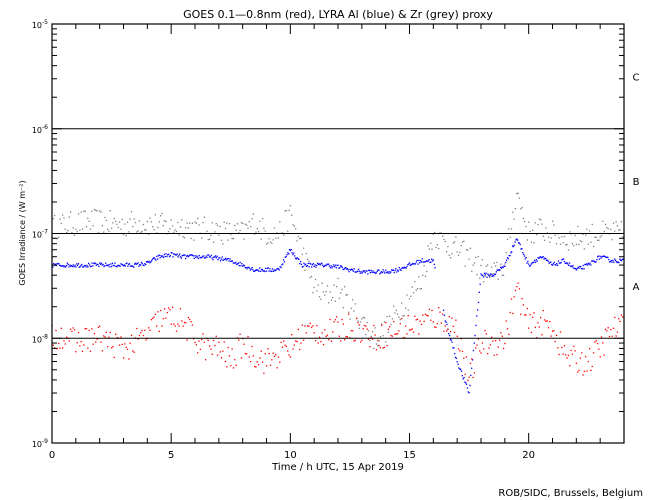 The height and width of the screenshot is (500, 650). Describe the element at coordinates (636, 287) in the screenshot. I see `flare-class-label: A` at that location.